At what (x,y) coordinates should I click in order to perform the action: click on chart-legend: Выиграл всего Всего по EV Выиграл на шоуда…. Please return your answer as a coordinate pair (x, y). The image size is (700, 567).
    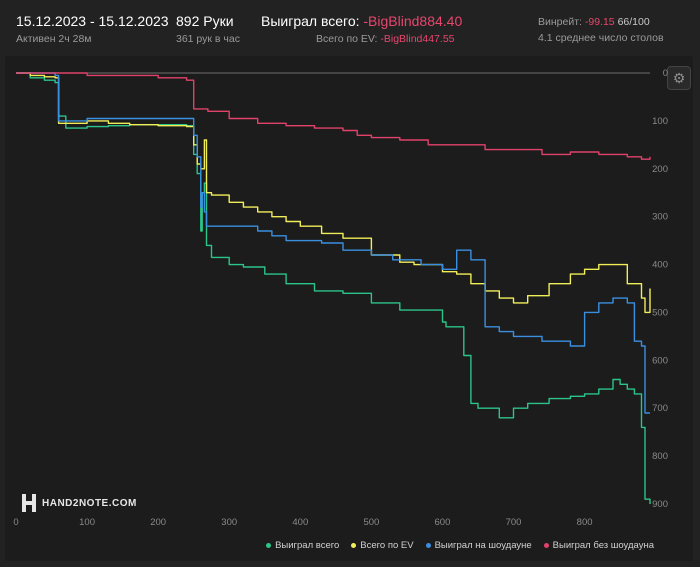
    Looking at the image, I should click on (460, 545).